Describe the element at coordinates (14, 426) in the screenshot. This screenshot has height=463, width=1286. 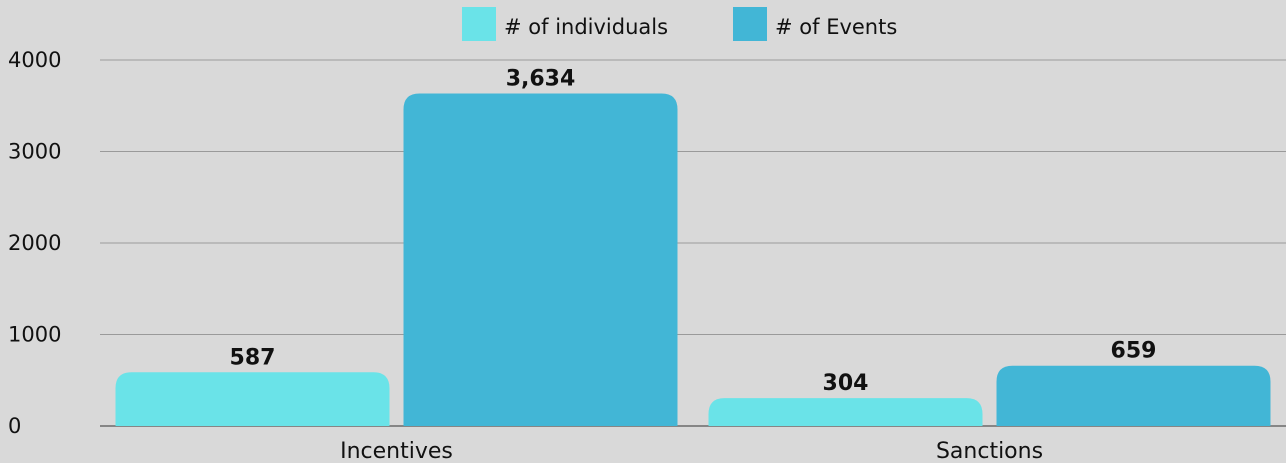
I see `y-tick-label: 0` at that location.